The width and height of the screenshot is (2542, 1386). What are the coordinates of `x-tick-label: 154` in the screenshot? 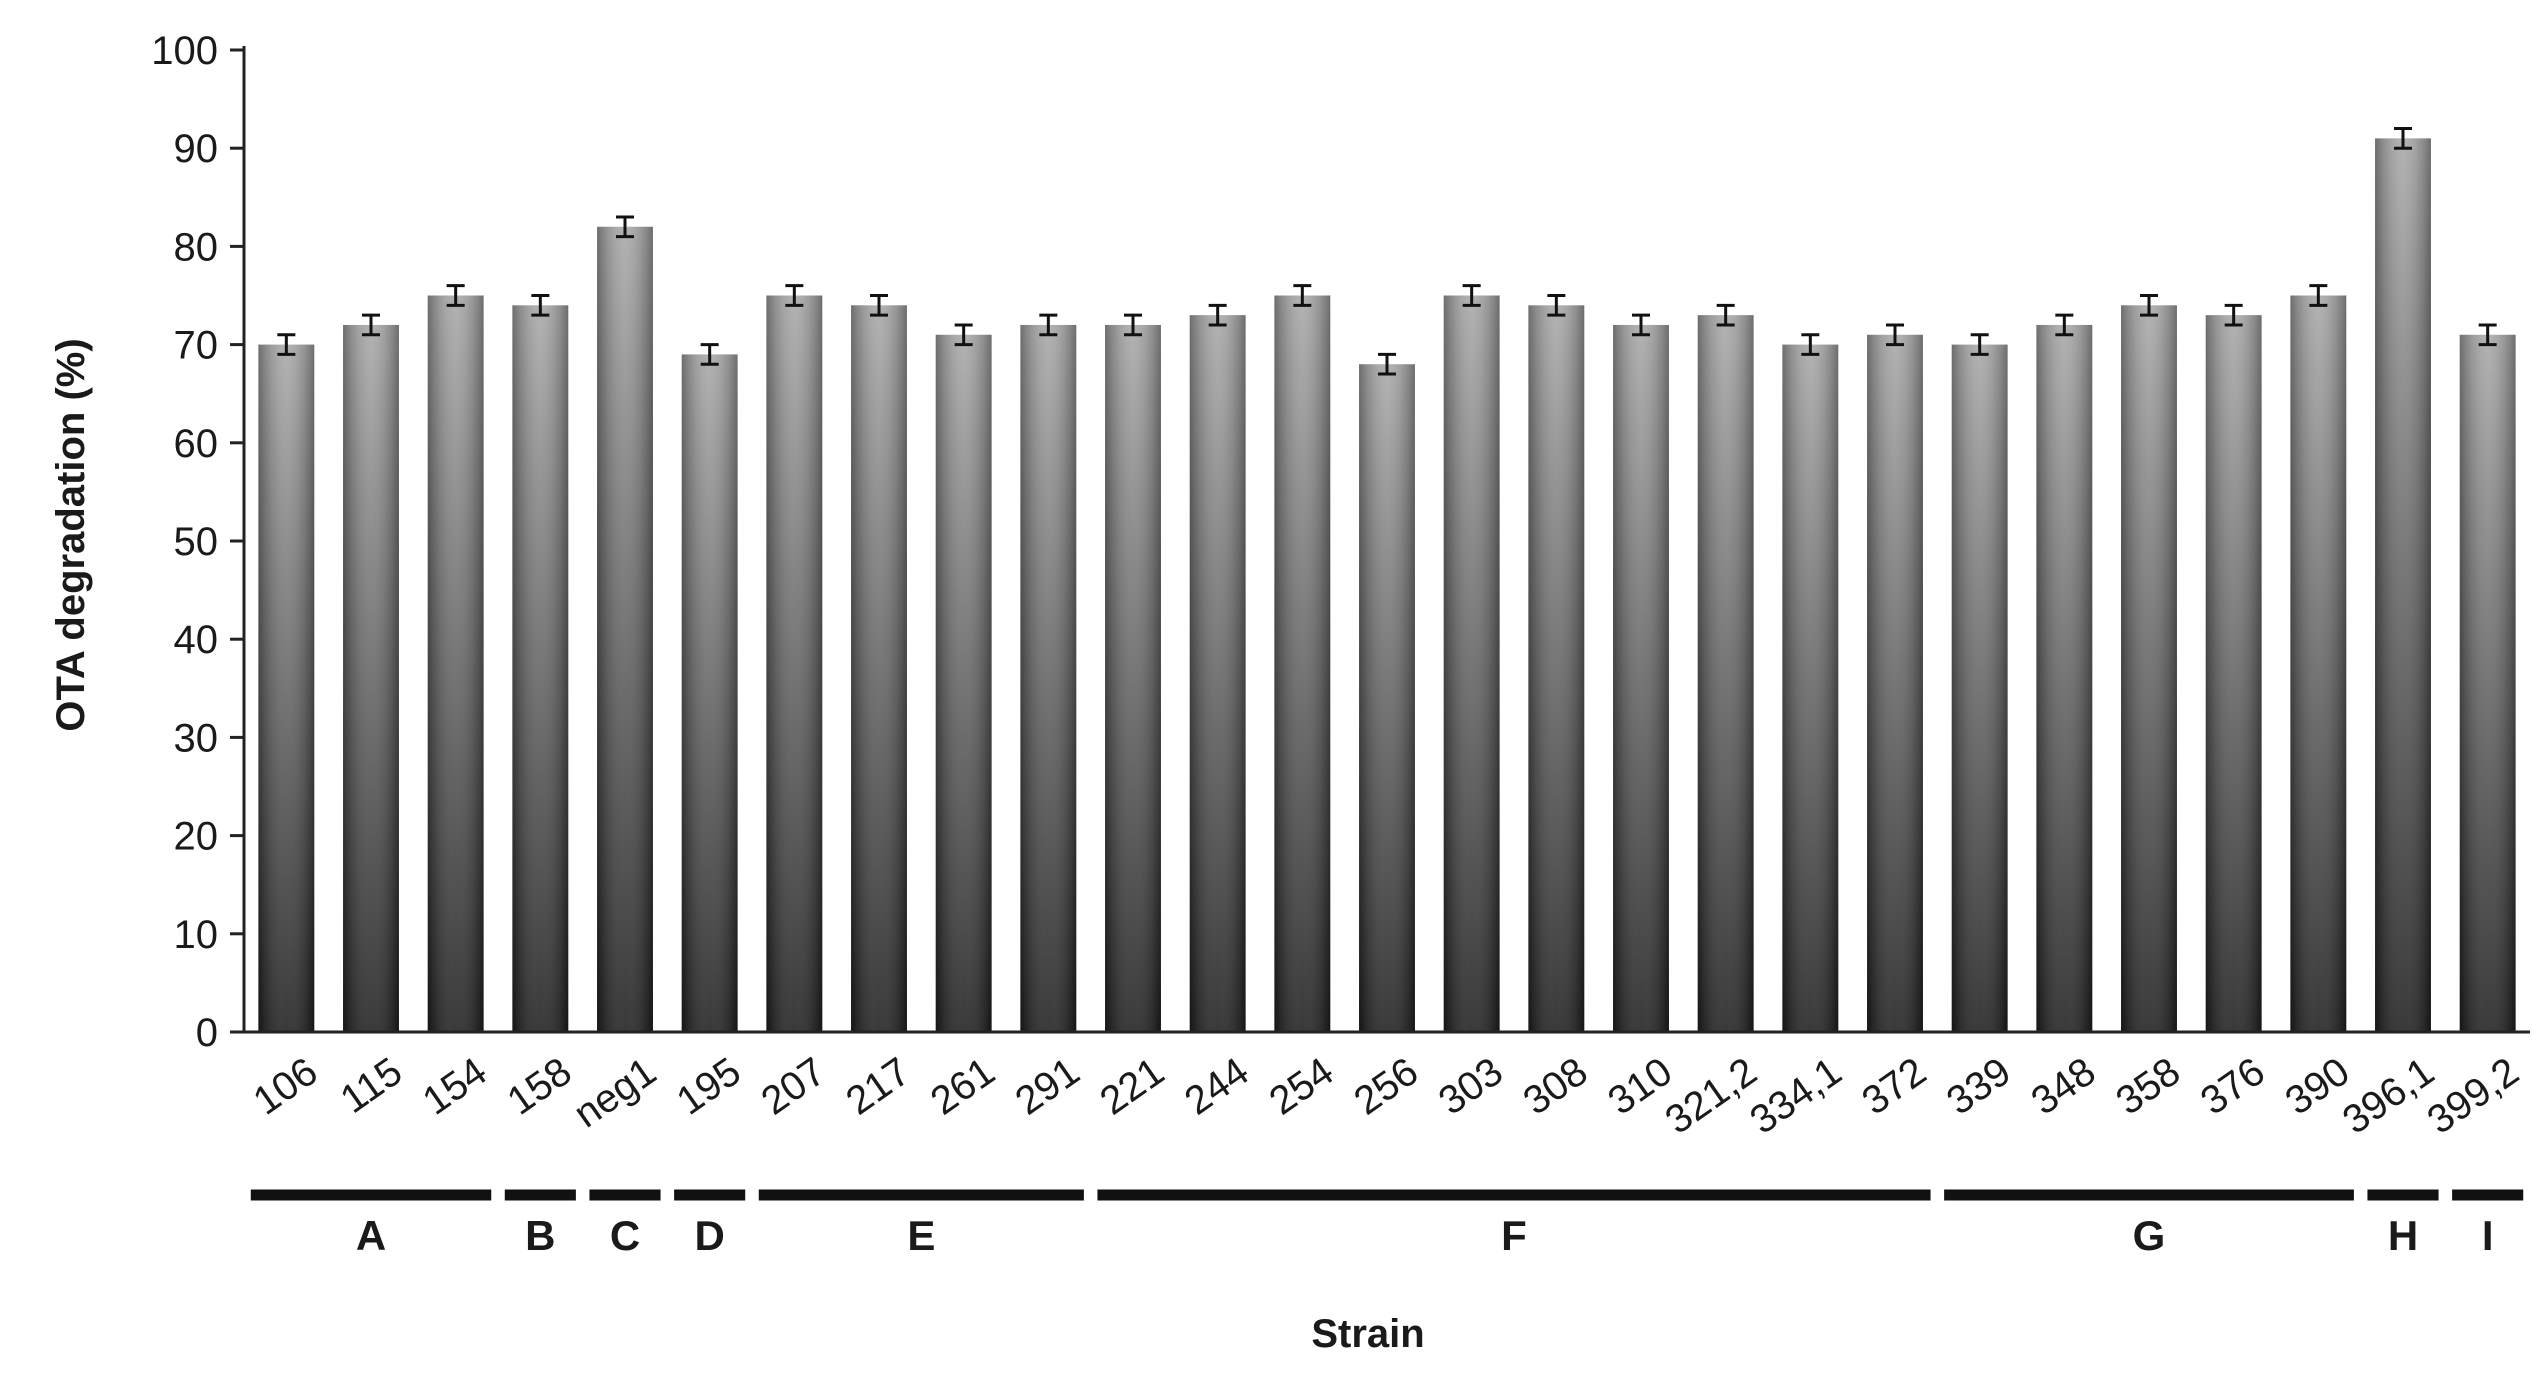 It's located at (455, 1086).